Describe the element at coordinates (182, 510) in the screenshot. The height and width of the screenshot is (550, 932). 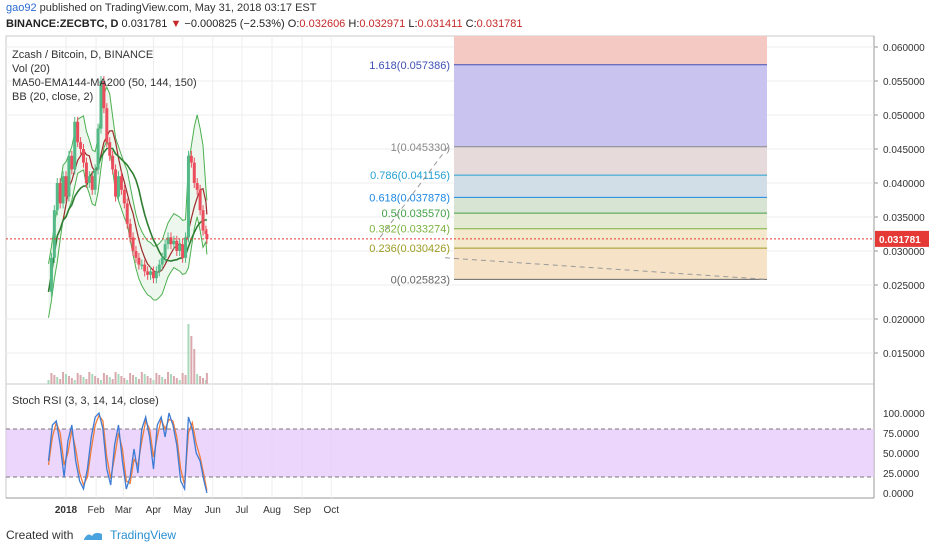
I see `time-tick-label: May` at that location.